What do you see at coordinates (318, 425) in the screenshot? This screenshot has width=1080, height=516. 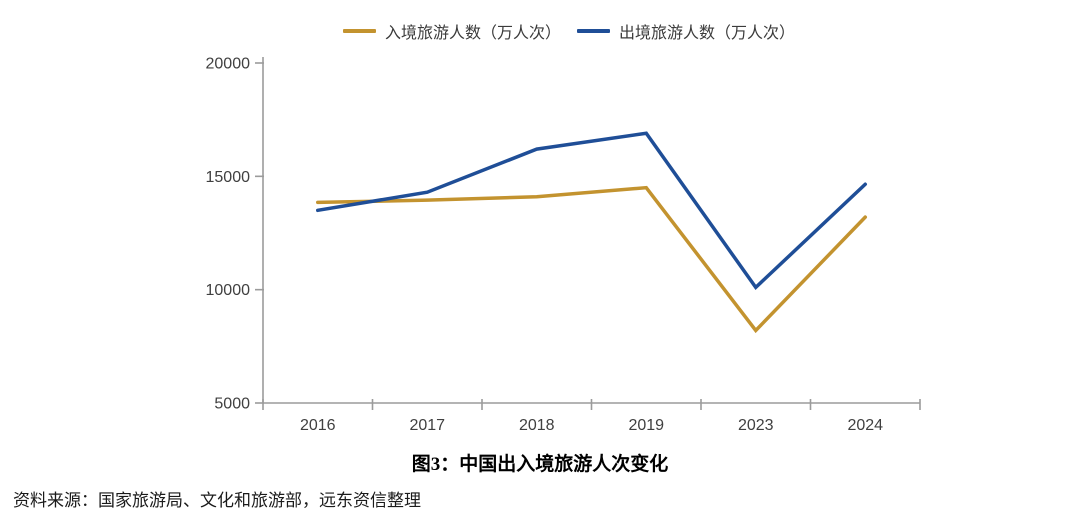 I see `x-tick-label: 2016` at bounding box center [318, 425].